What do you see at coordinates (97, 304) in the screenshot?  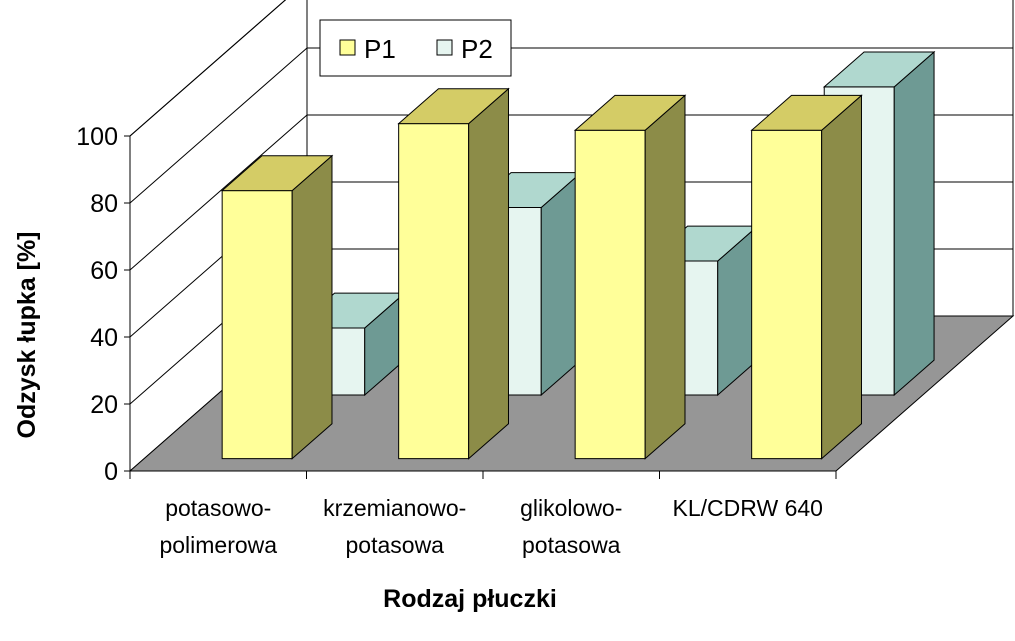 I see `y-tick-labels: 0 20 40 60 80 100` at bounding box center [97, 304].